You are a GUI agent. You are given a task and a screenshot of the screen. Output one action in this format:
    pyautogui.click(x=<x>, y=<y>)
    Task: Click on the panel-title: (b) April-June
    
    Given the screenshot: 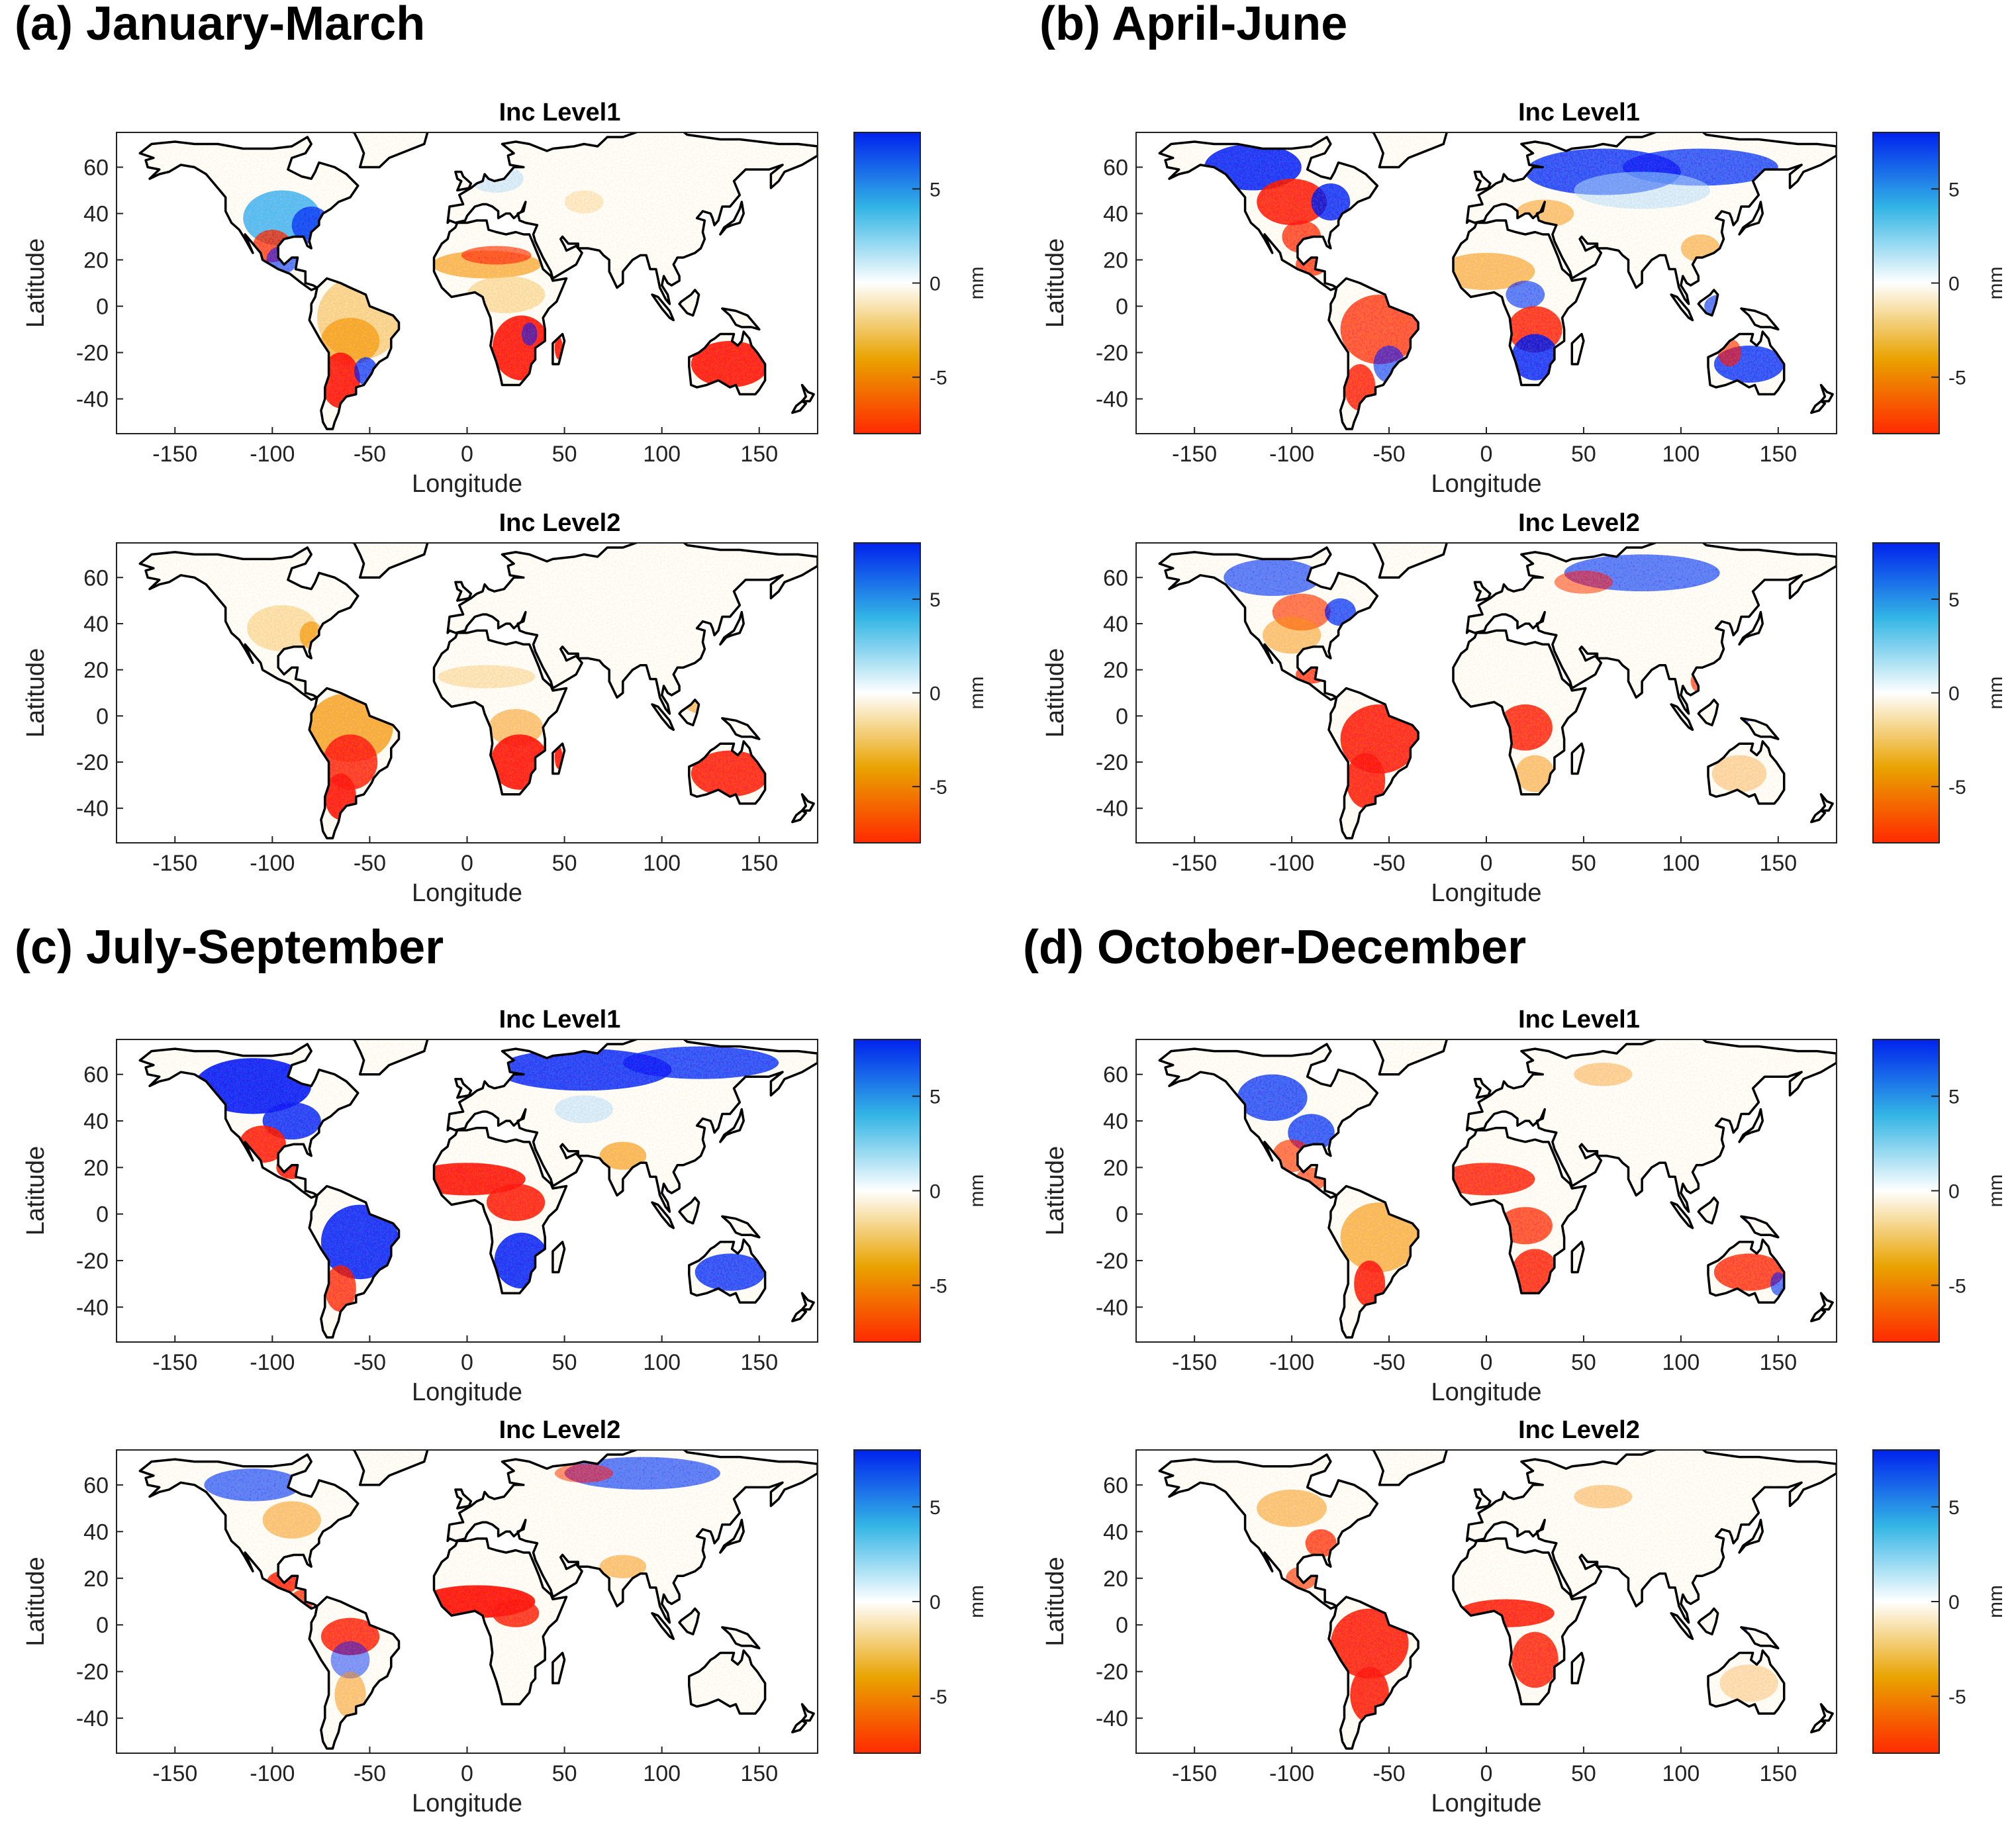 What is the action you would take?
    pyautogui.click(x=1193, y=25)
    